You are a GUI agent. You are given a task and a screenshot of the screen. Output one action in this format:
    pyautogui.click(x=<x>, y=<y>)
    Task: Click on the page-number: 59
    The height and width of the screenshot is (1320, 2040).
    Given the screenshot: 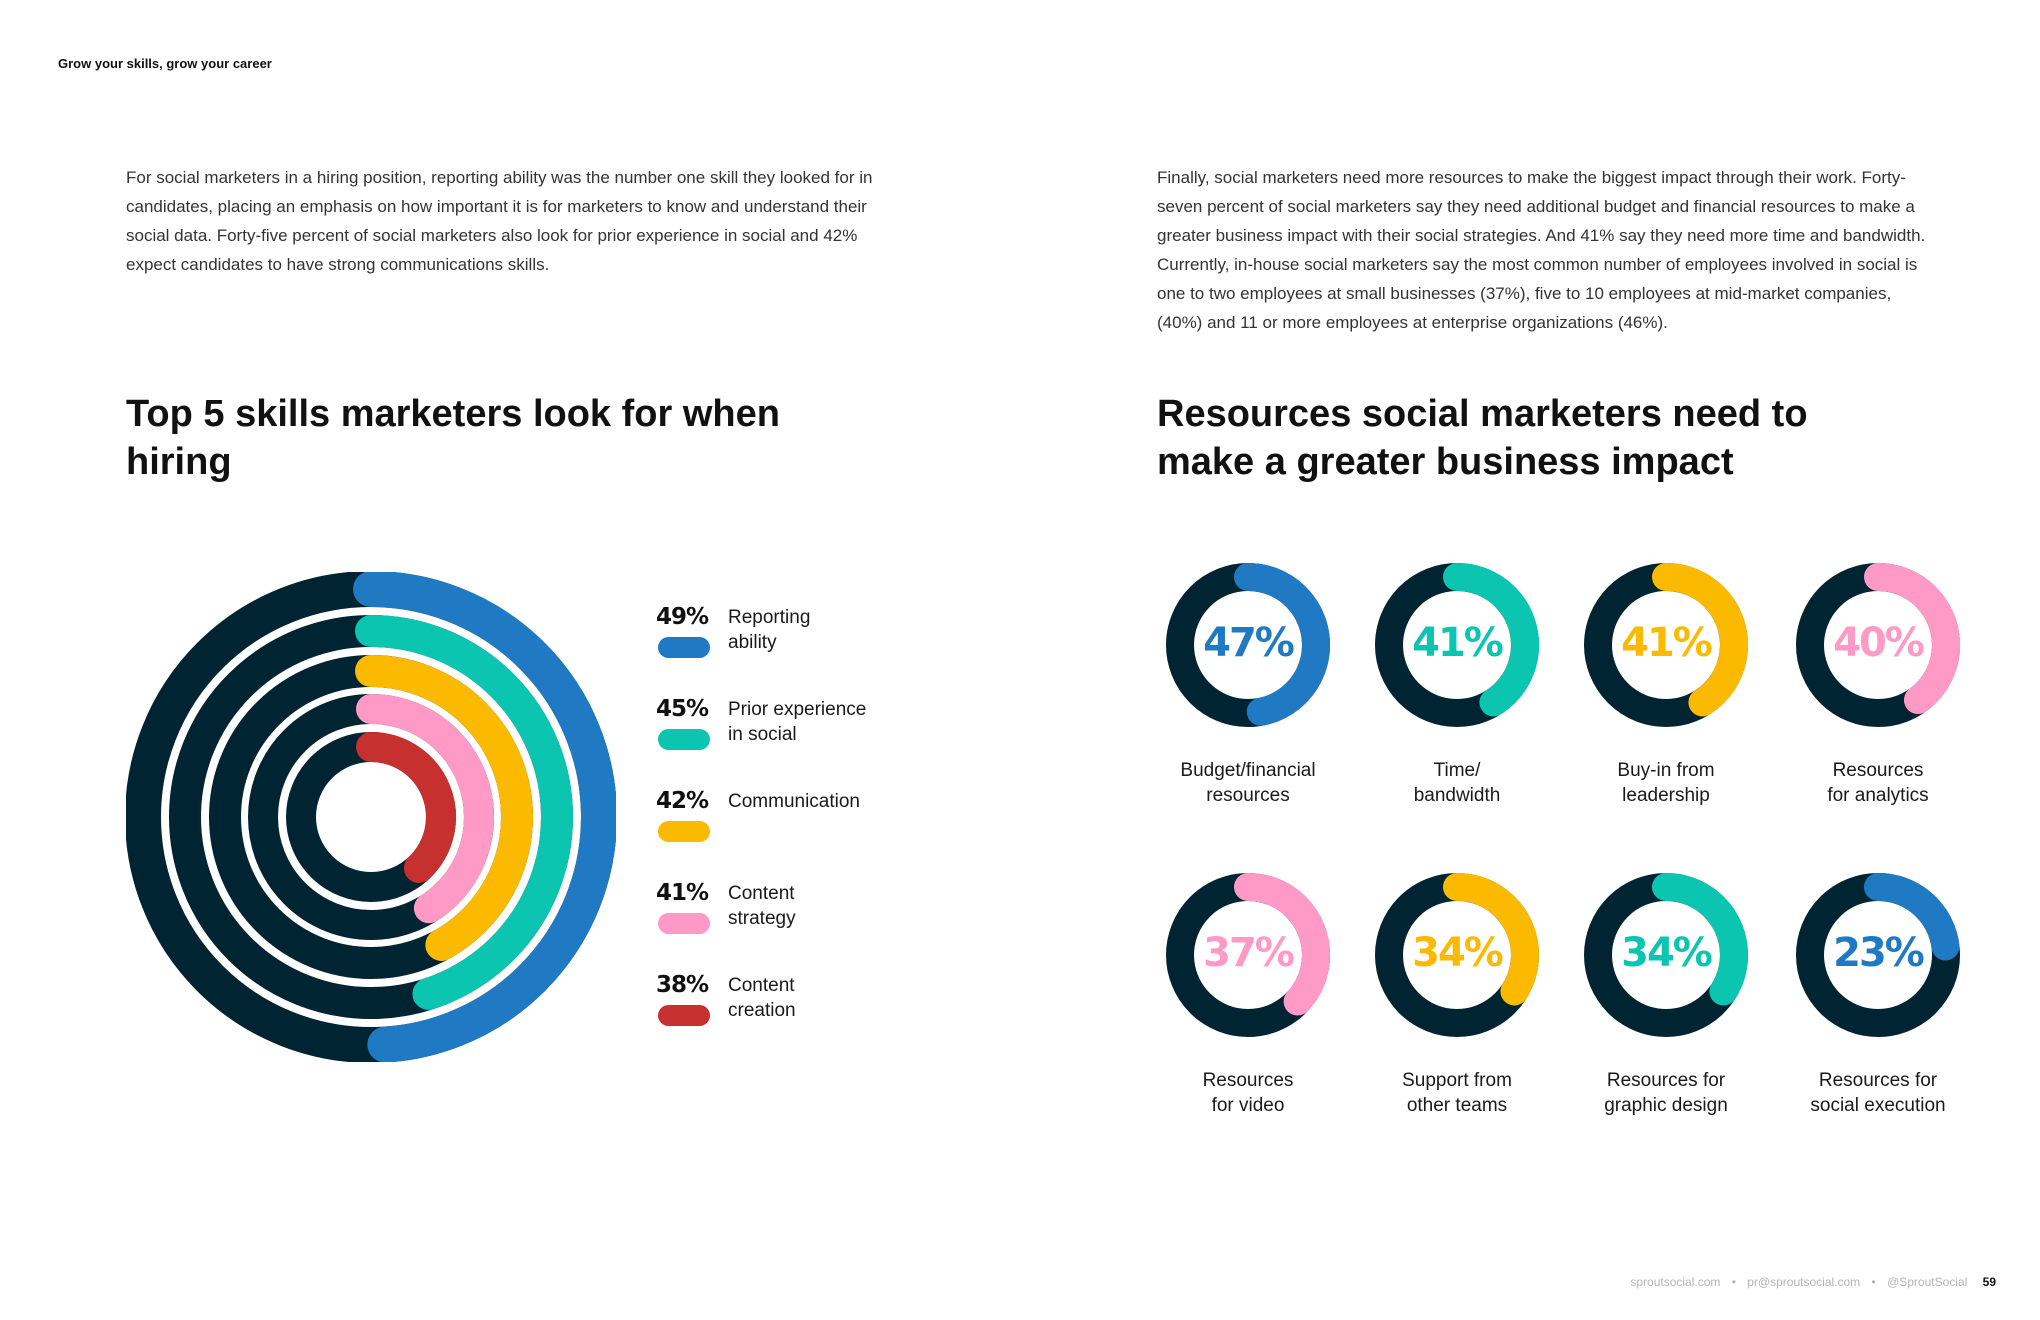 What is the action you would take?
    pyautogui.click(x=1989, y=1282)
    